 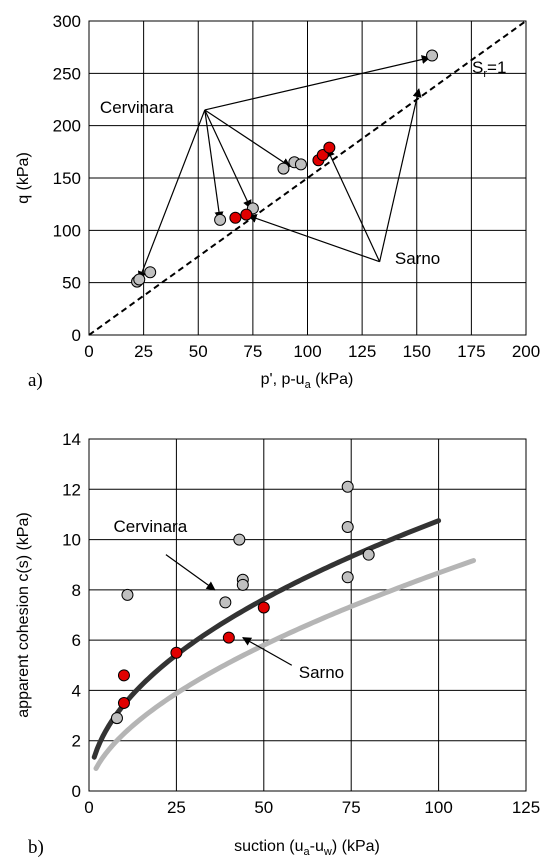 I want to click on y-tick-label: 250, so click(x=67, y=73).